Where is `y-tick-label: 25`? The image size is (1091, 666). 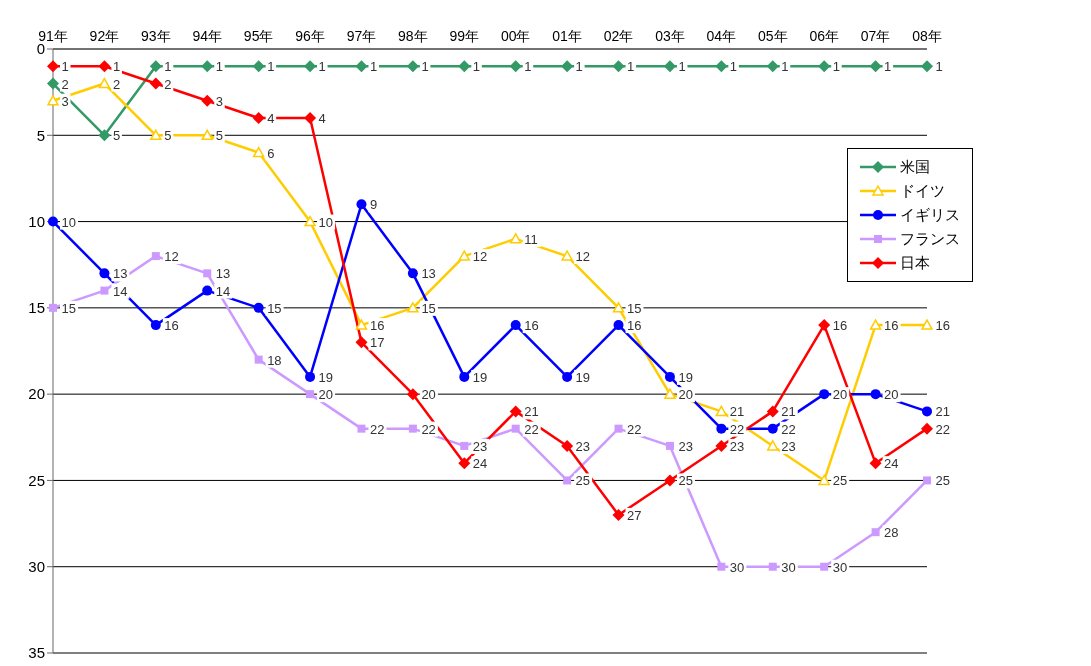 y-tick-label: 25 is located at coordinates (36, 480).